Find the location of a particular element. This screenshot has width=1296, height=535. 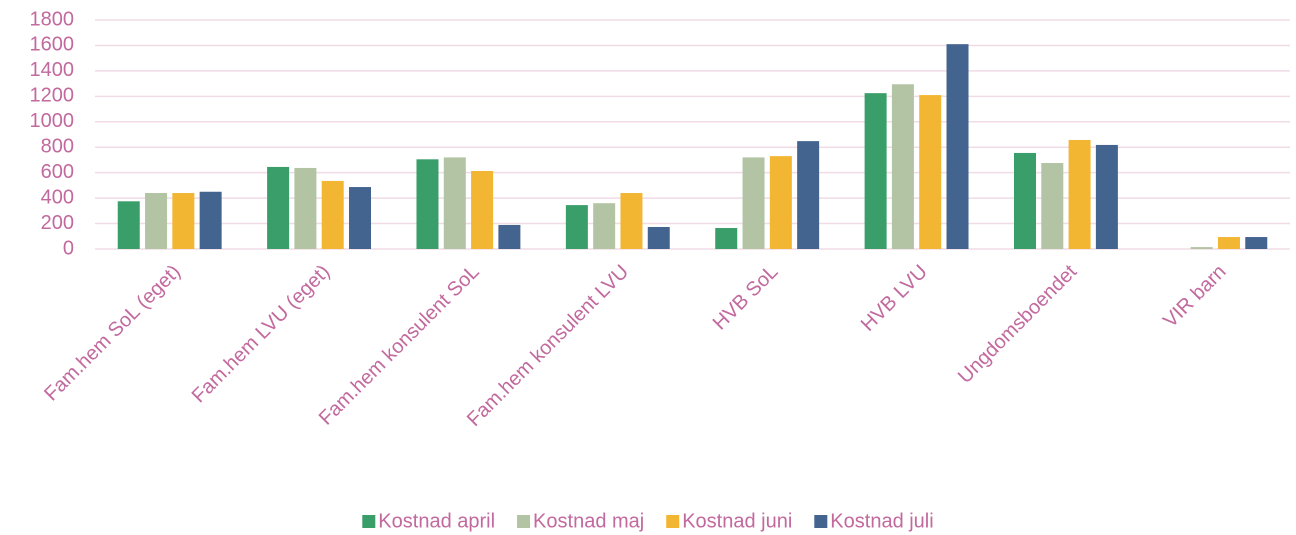

y-tick-label: 1800 is located at coordinates (52, 19).